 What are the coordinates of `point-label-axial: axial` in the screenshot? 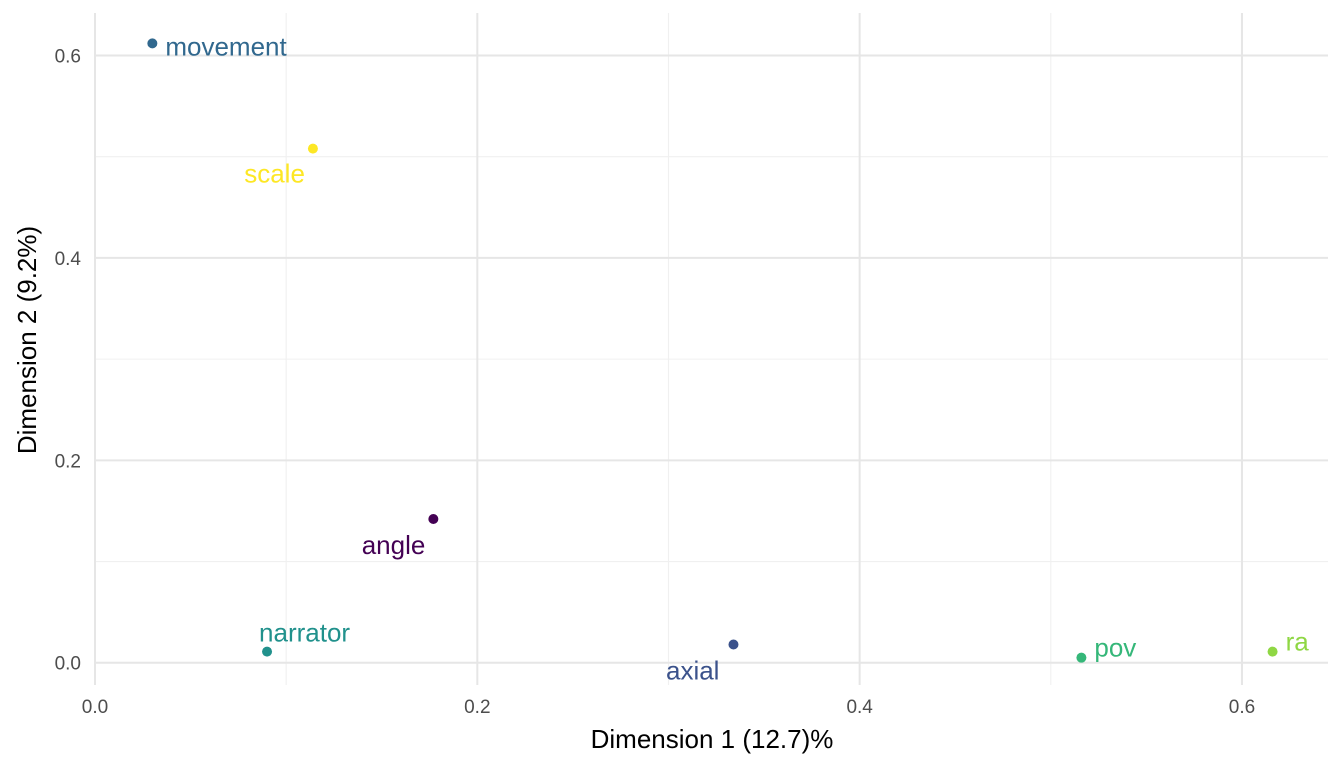 It's located at (692, 671).